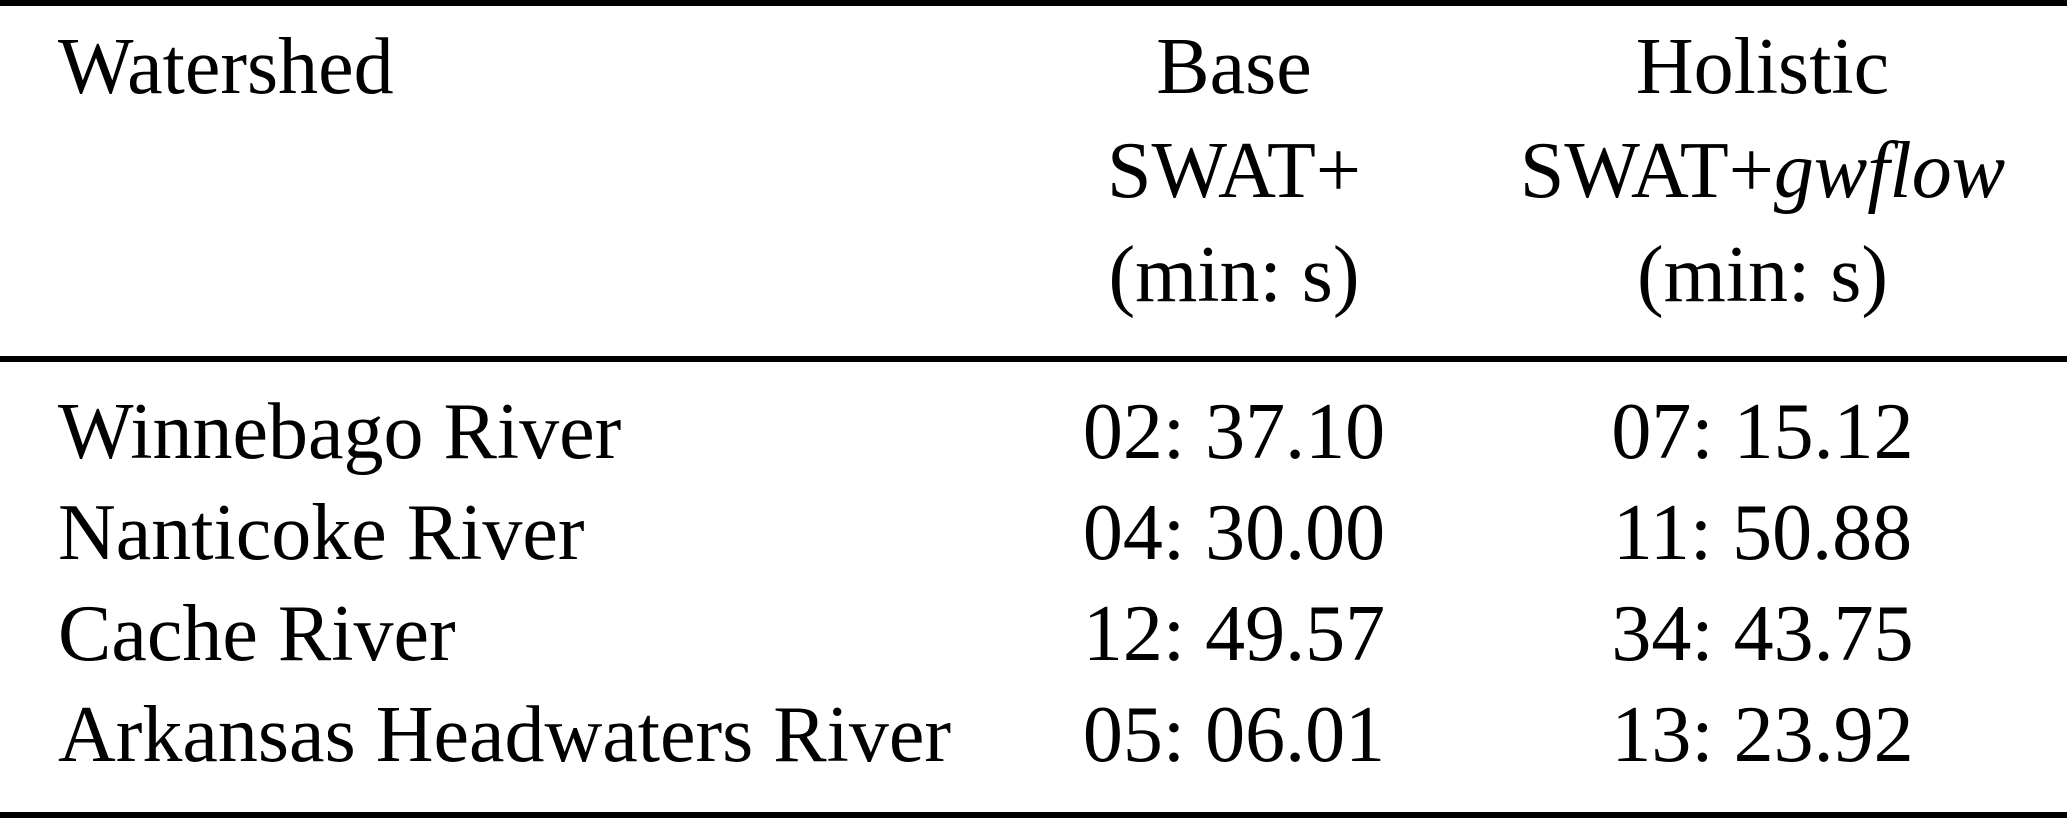 Image resolution: width=2067 pixels, height=820 pixels. What do you see at coordinates (1762, 533) in the screenshot?
I see `cell-holistic-time: 11: 50.88` at bounding box center [1762, 533].